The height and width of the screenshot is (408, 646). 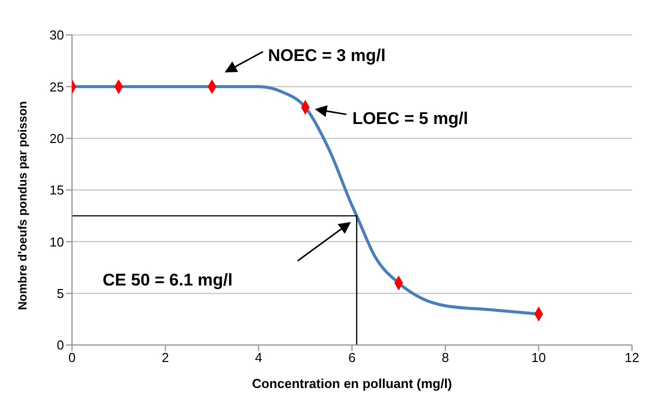 What do you see at coordinates (327, 56) in the screenshot?
I see `annotation: NOEC = 3 mg/l` at bounding box center [327, 56].